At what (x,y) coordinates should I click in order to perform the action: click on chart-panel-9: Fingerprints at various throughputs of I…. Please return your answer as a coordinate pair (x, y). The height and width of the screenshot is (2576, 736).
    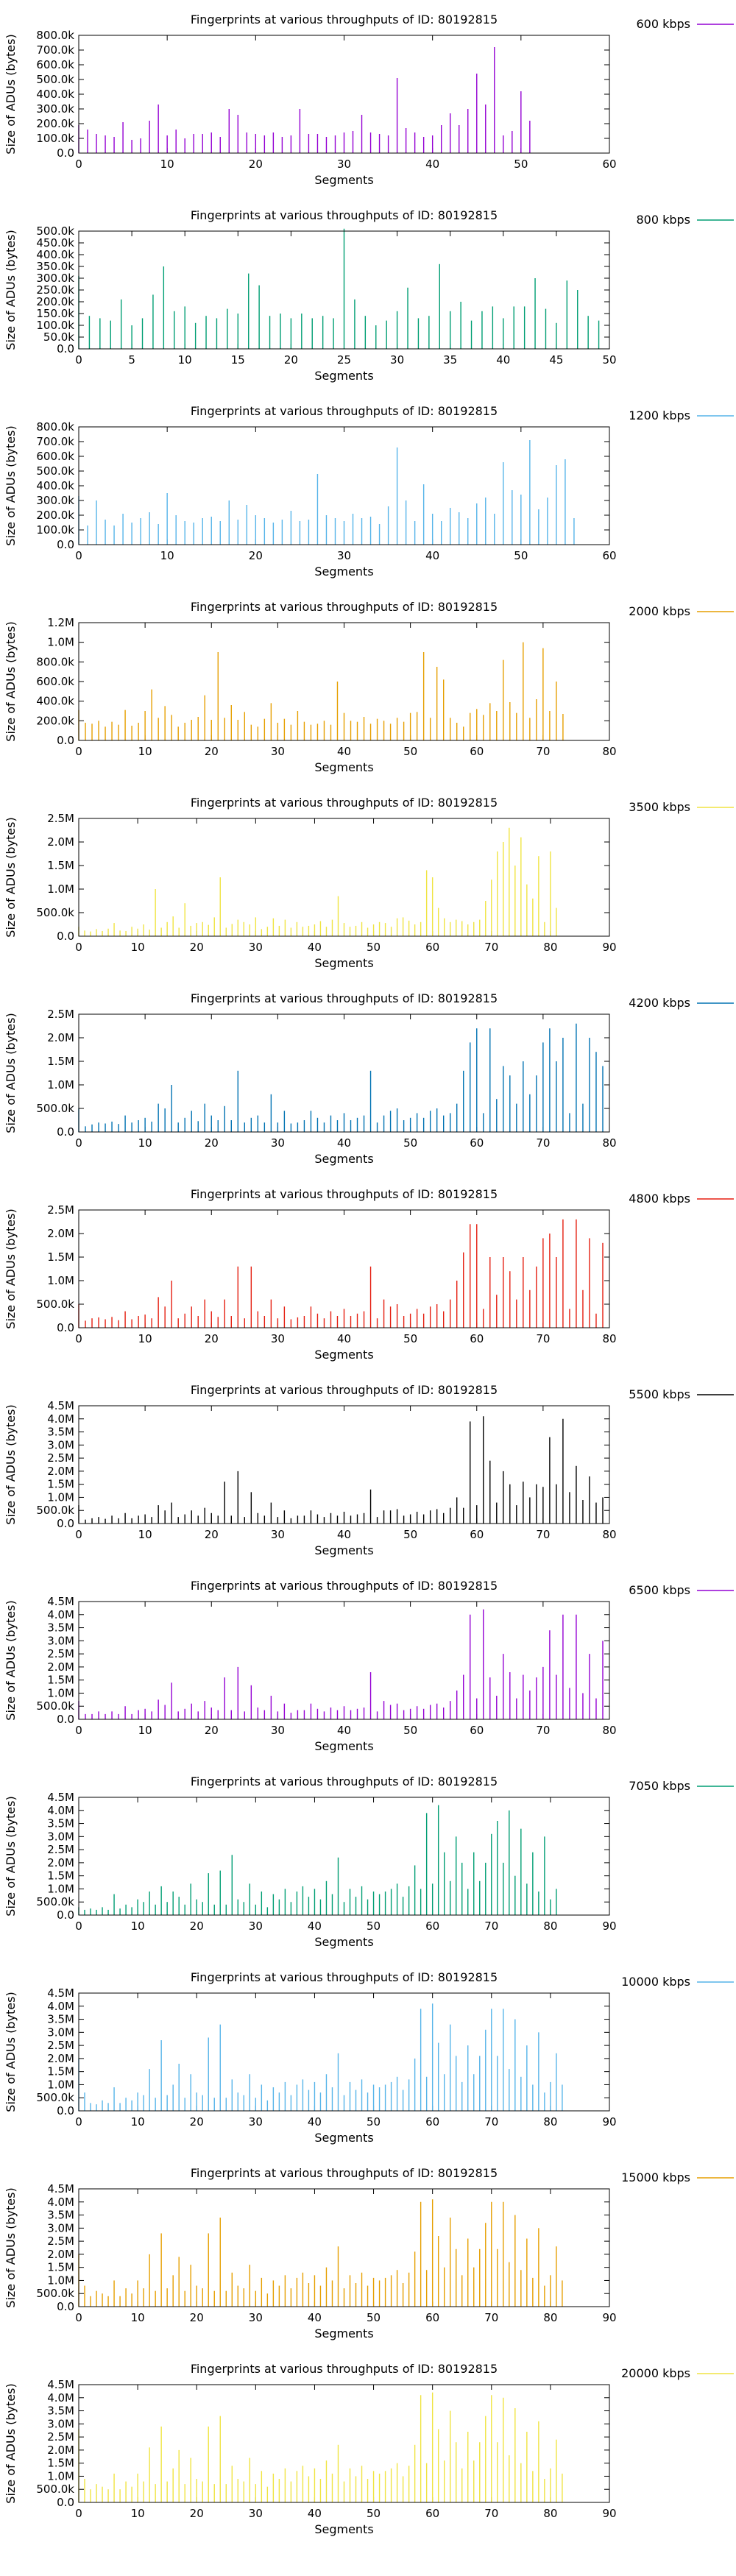
    Looking at the image, I should click on (369, 1666).